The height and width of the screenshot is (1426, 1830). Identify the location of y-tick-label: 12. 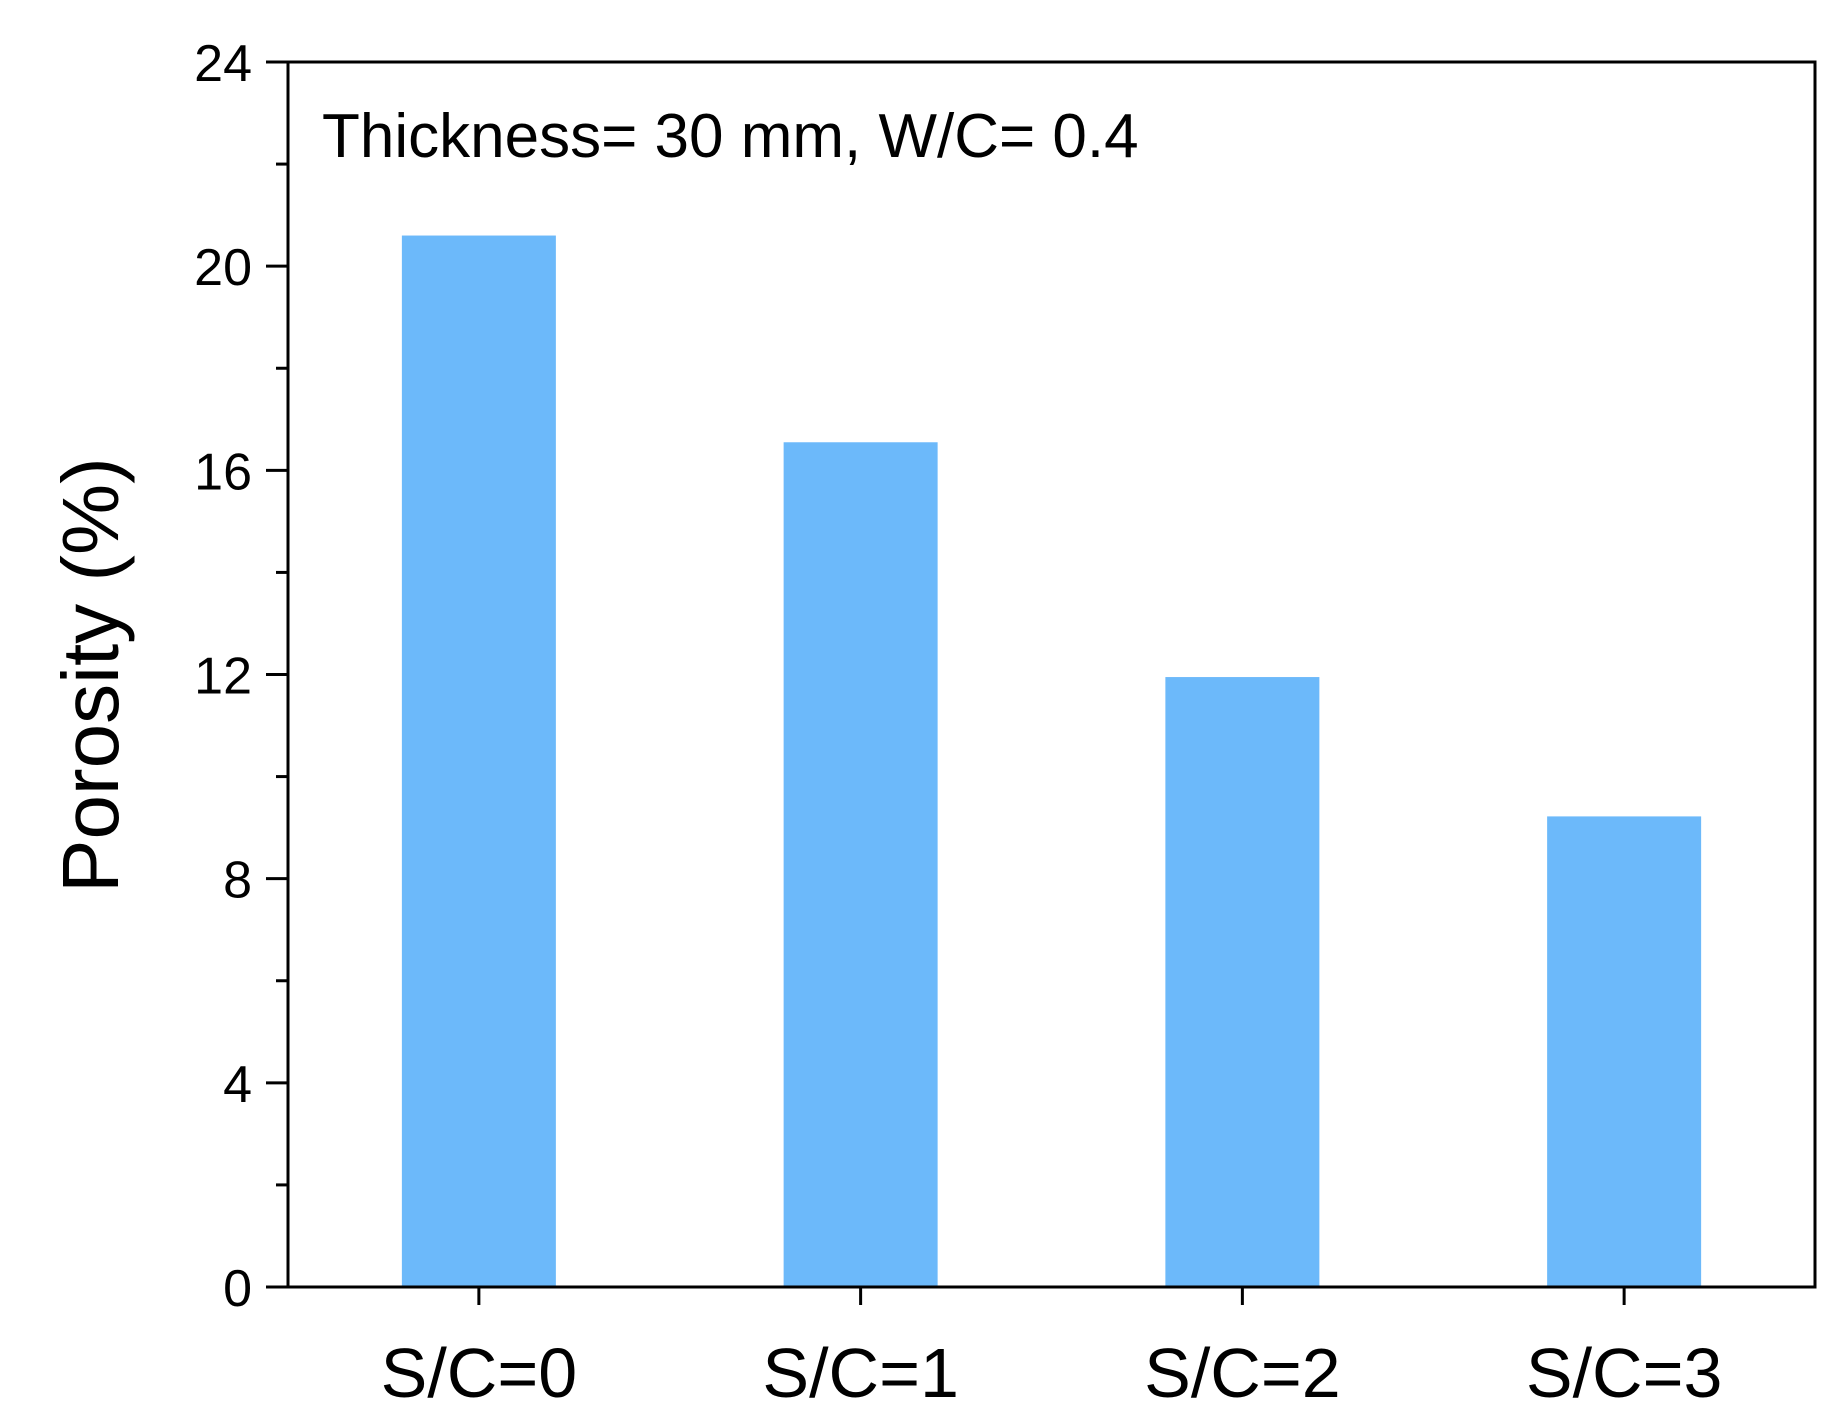
(223, 677).